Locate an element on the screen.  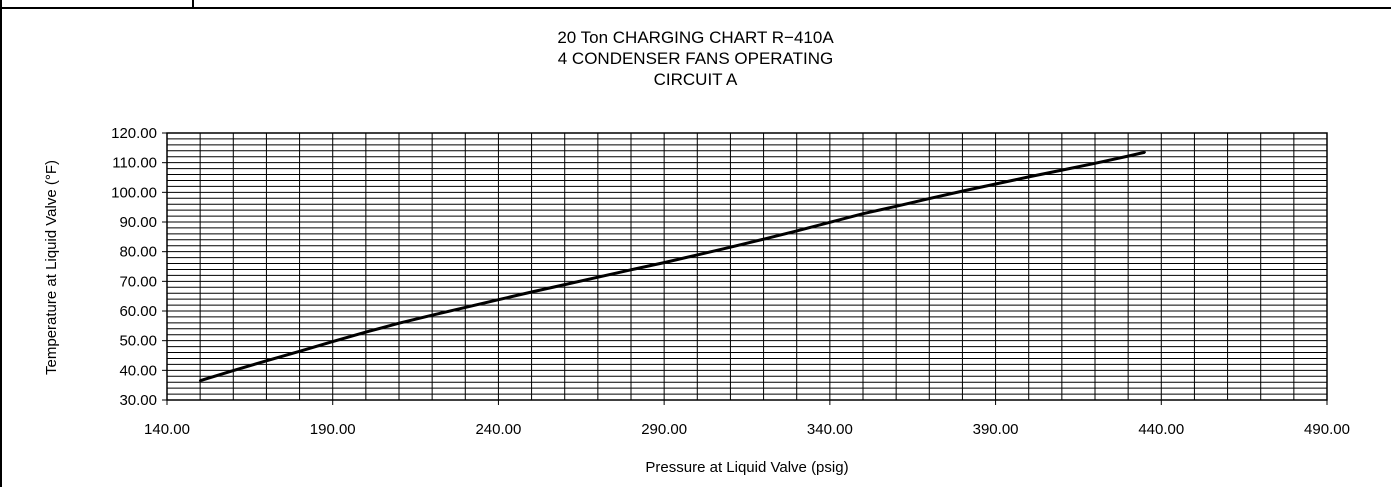
y-tick-label: 100.00 is located at coordinates (134, 192).